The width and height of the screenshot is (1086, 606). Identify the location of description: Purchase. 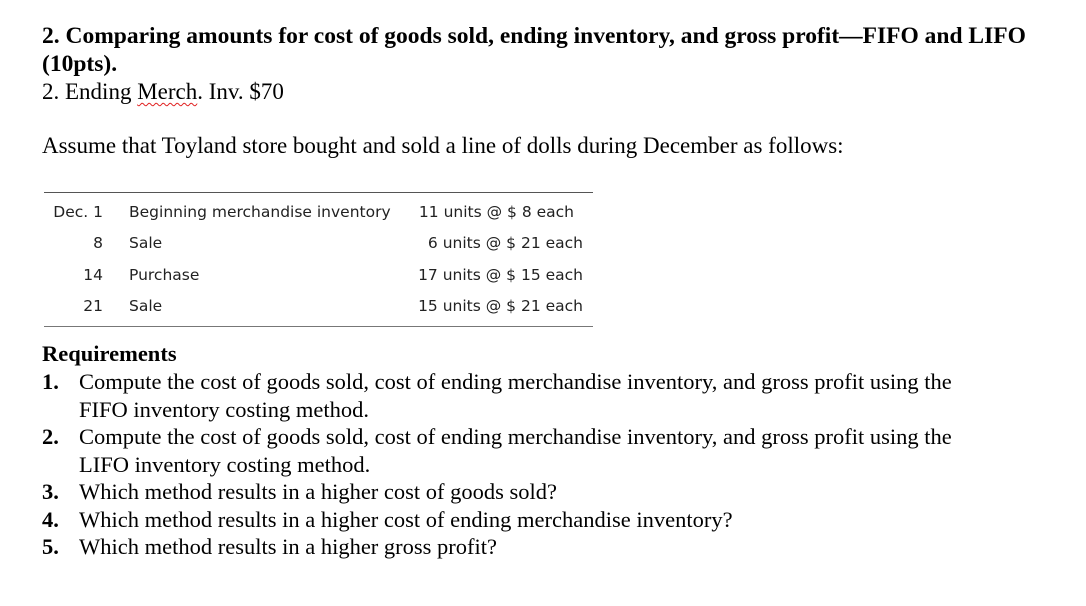
(164, 275).